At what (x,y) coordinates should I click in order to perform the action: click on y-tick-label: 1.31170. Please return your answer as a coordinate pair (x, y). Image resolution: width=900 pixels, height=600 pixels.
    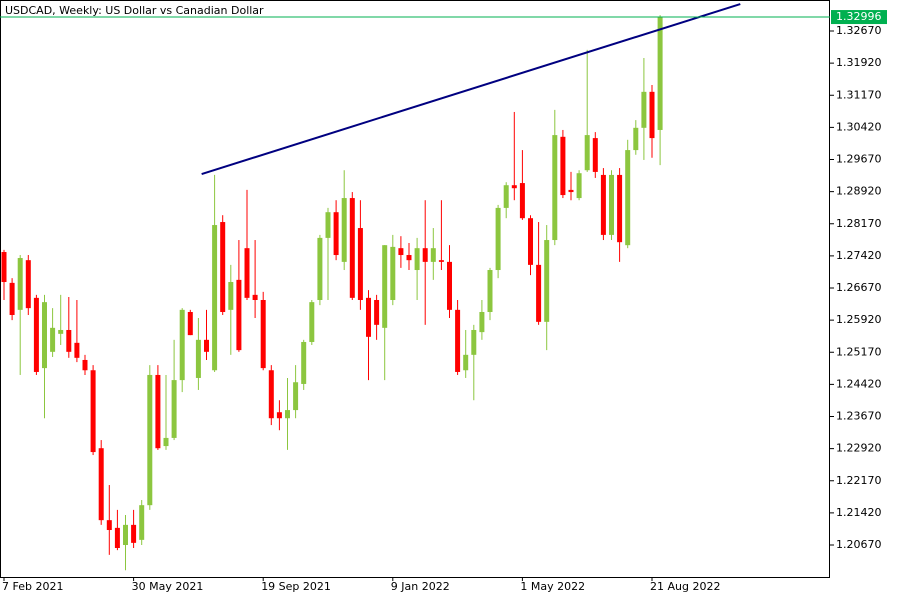
    Looking at the image, I should click on (859, 94).